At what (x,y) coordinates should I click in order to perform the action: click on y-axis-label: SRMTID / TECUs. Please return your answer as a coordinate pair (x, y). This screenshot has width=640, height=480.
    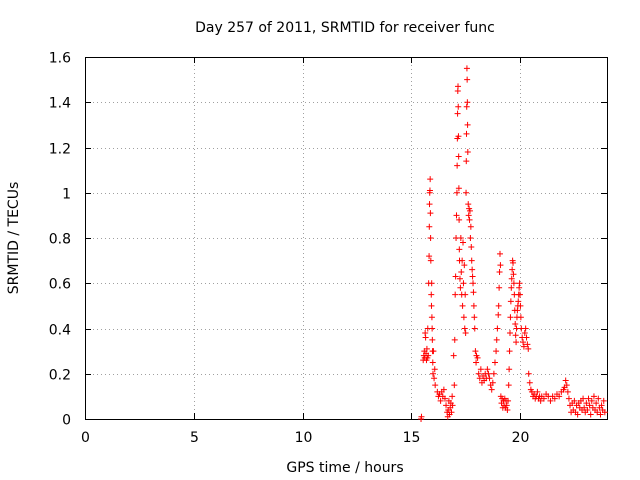
    Looking at the image, I should click on (14, 238).